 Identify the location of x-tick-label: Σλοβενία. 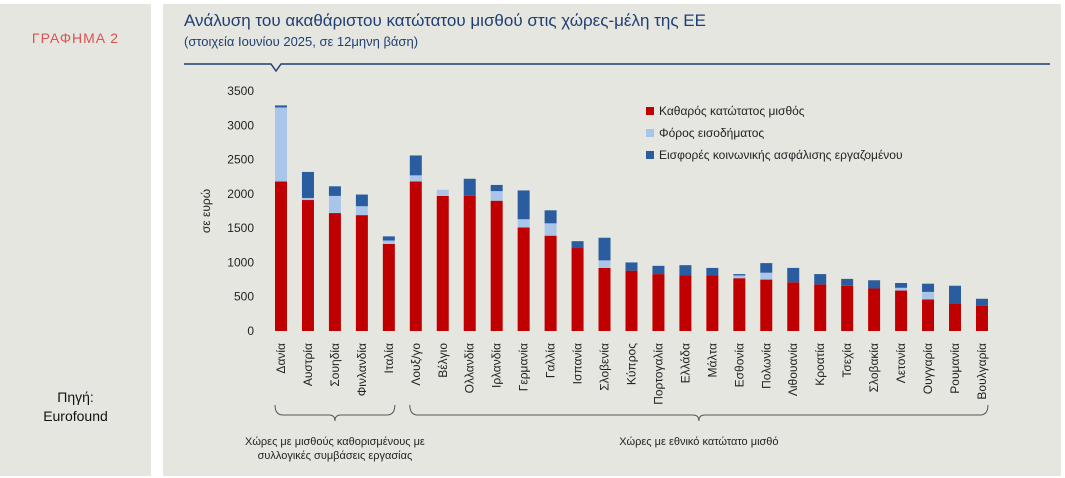
(605, 367).